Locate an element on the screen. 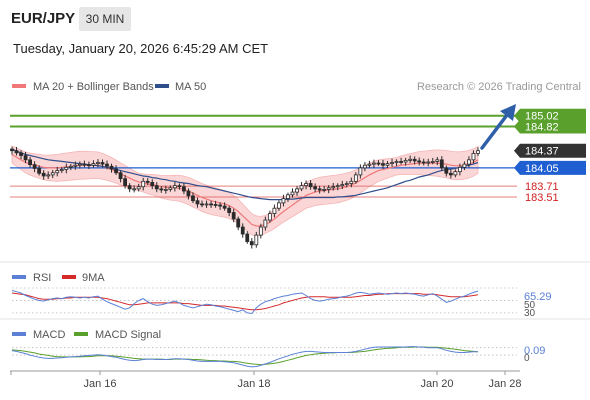  macd-current-value: 0.09 is located at coordinates (534, 351).